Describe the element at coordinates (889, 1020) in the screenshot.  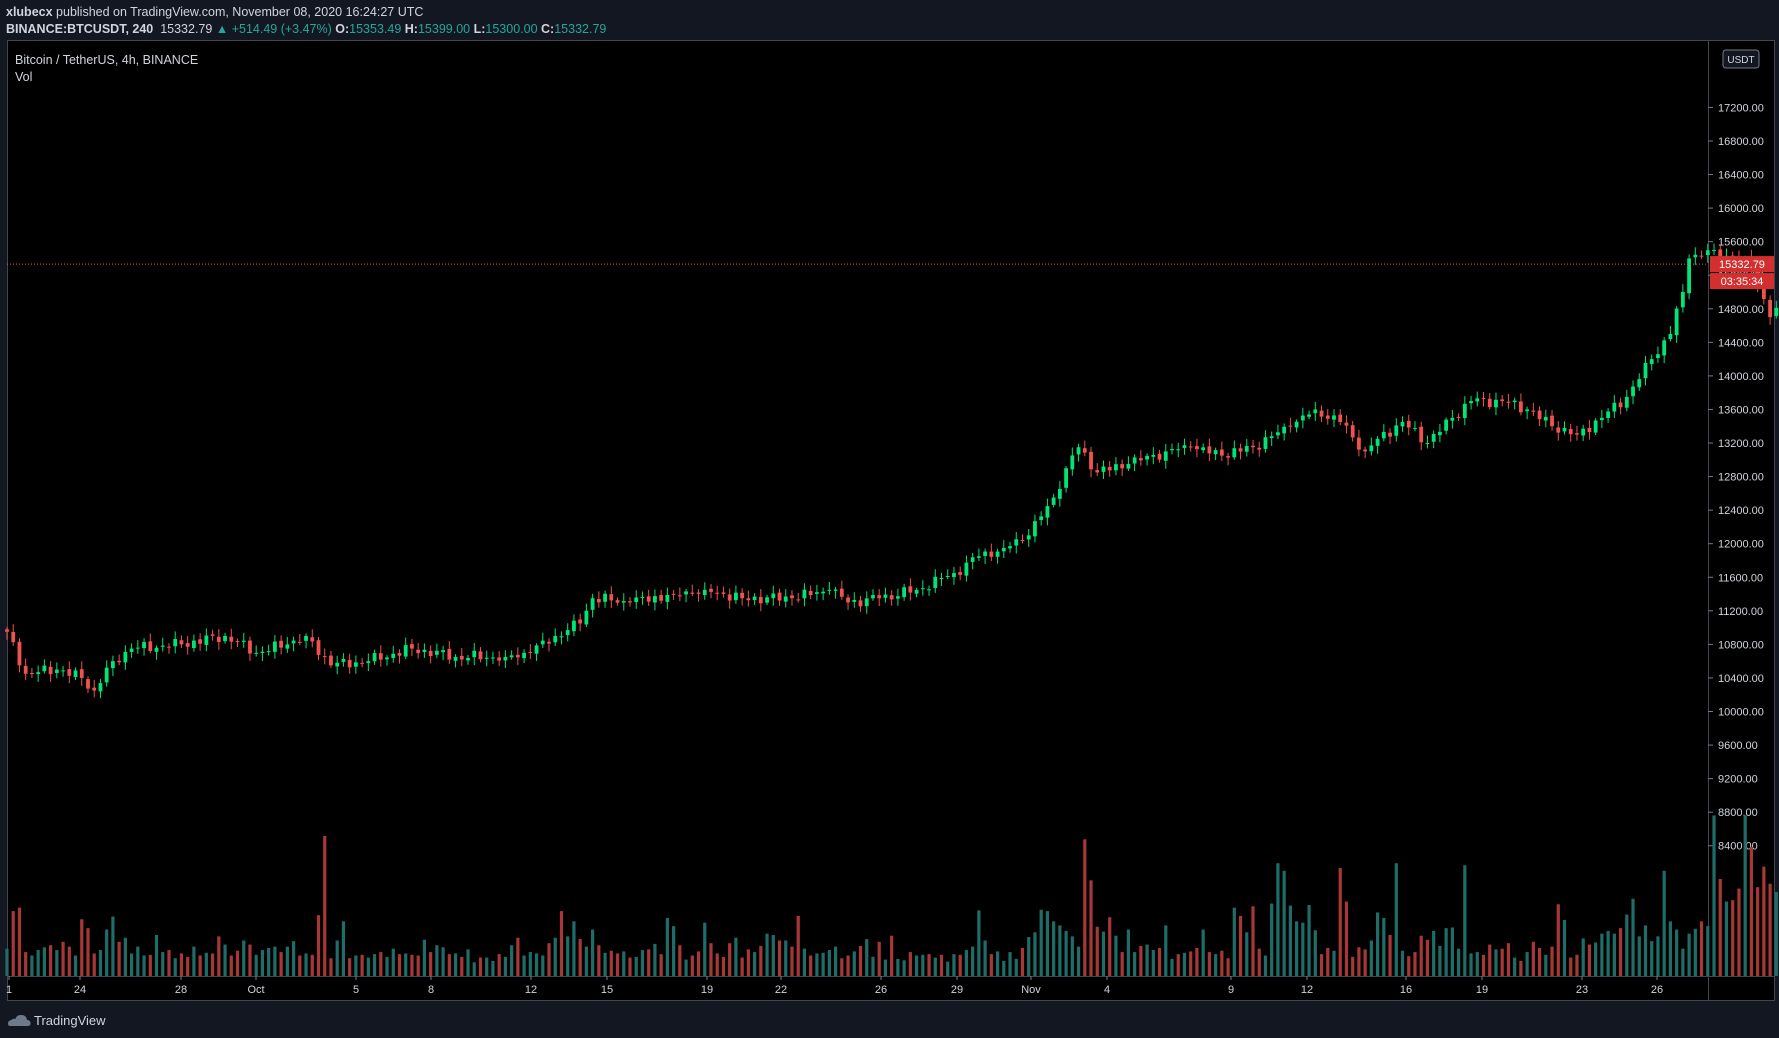
I see `footer-bar: TradingView` at that location.